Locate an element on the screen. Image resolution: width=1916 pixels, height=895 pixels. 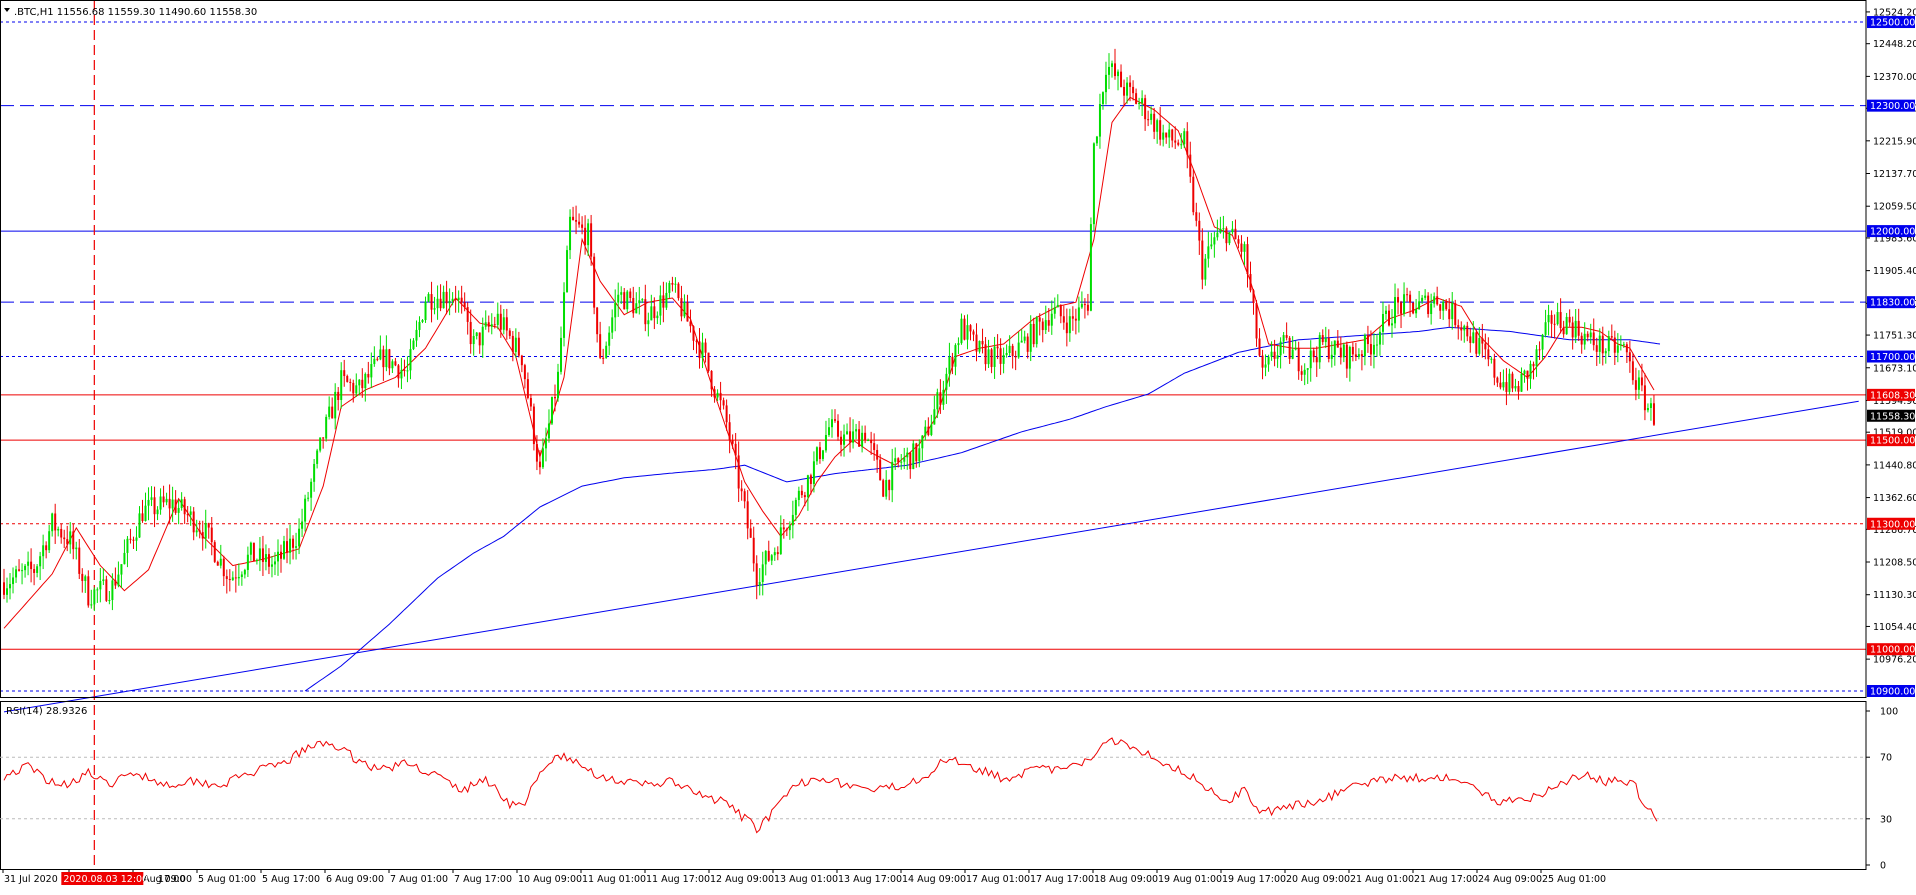
level-price-tag is located at coordinates (1891, 302).